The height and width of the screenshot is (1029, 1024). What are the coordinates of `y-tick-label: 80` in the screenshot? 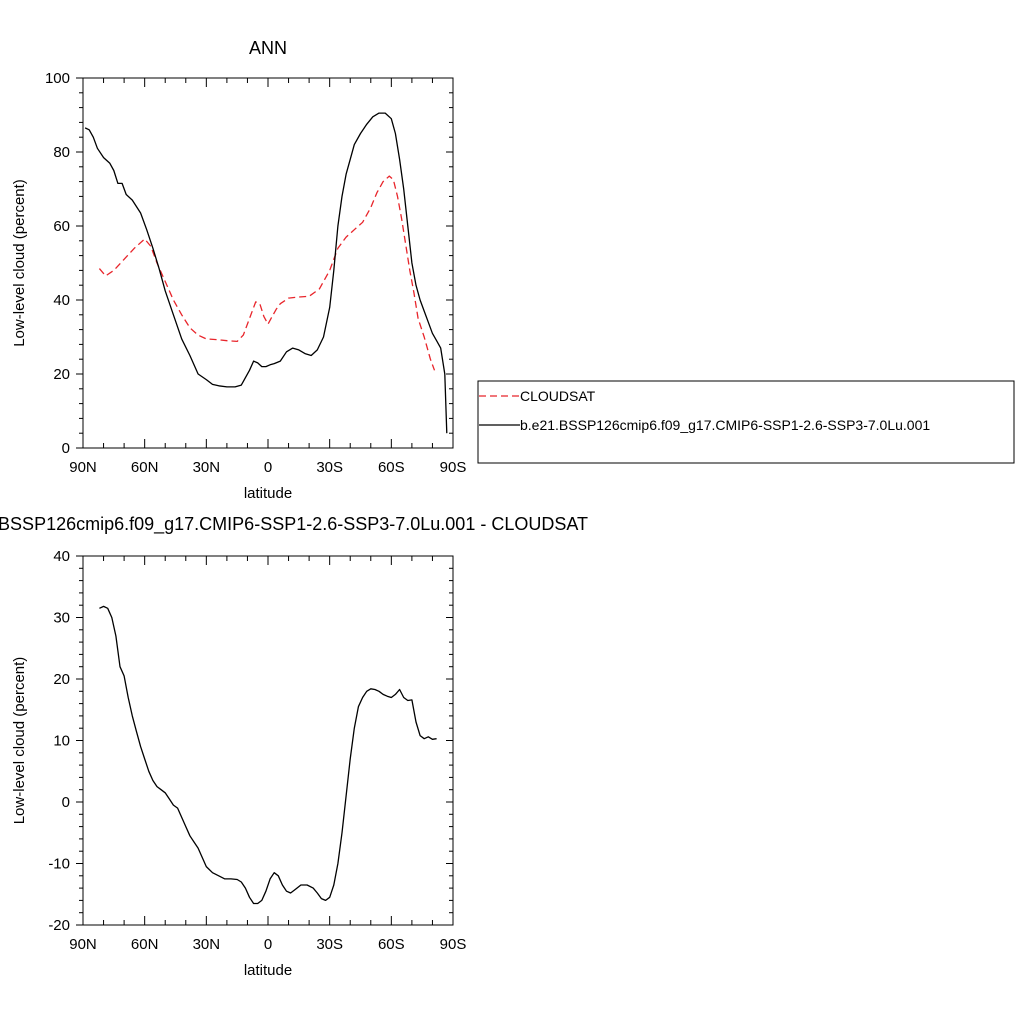 It's located at (61, 152).